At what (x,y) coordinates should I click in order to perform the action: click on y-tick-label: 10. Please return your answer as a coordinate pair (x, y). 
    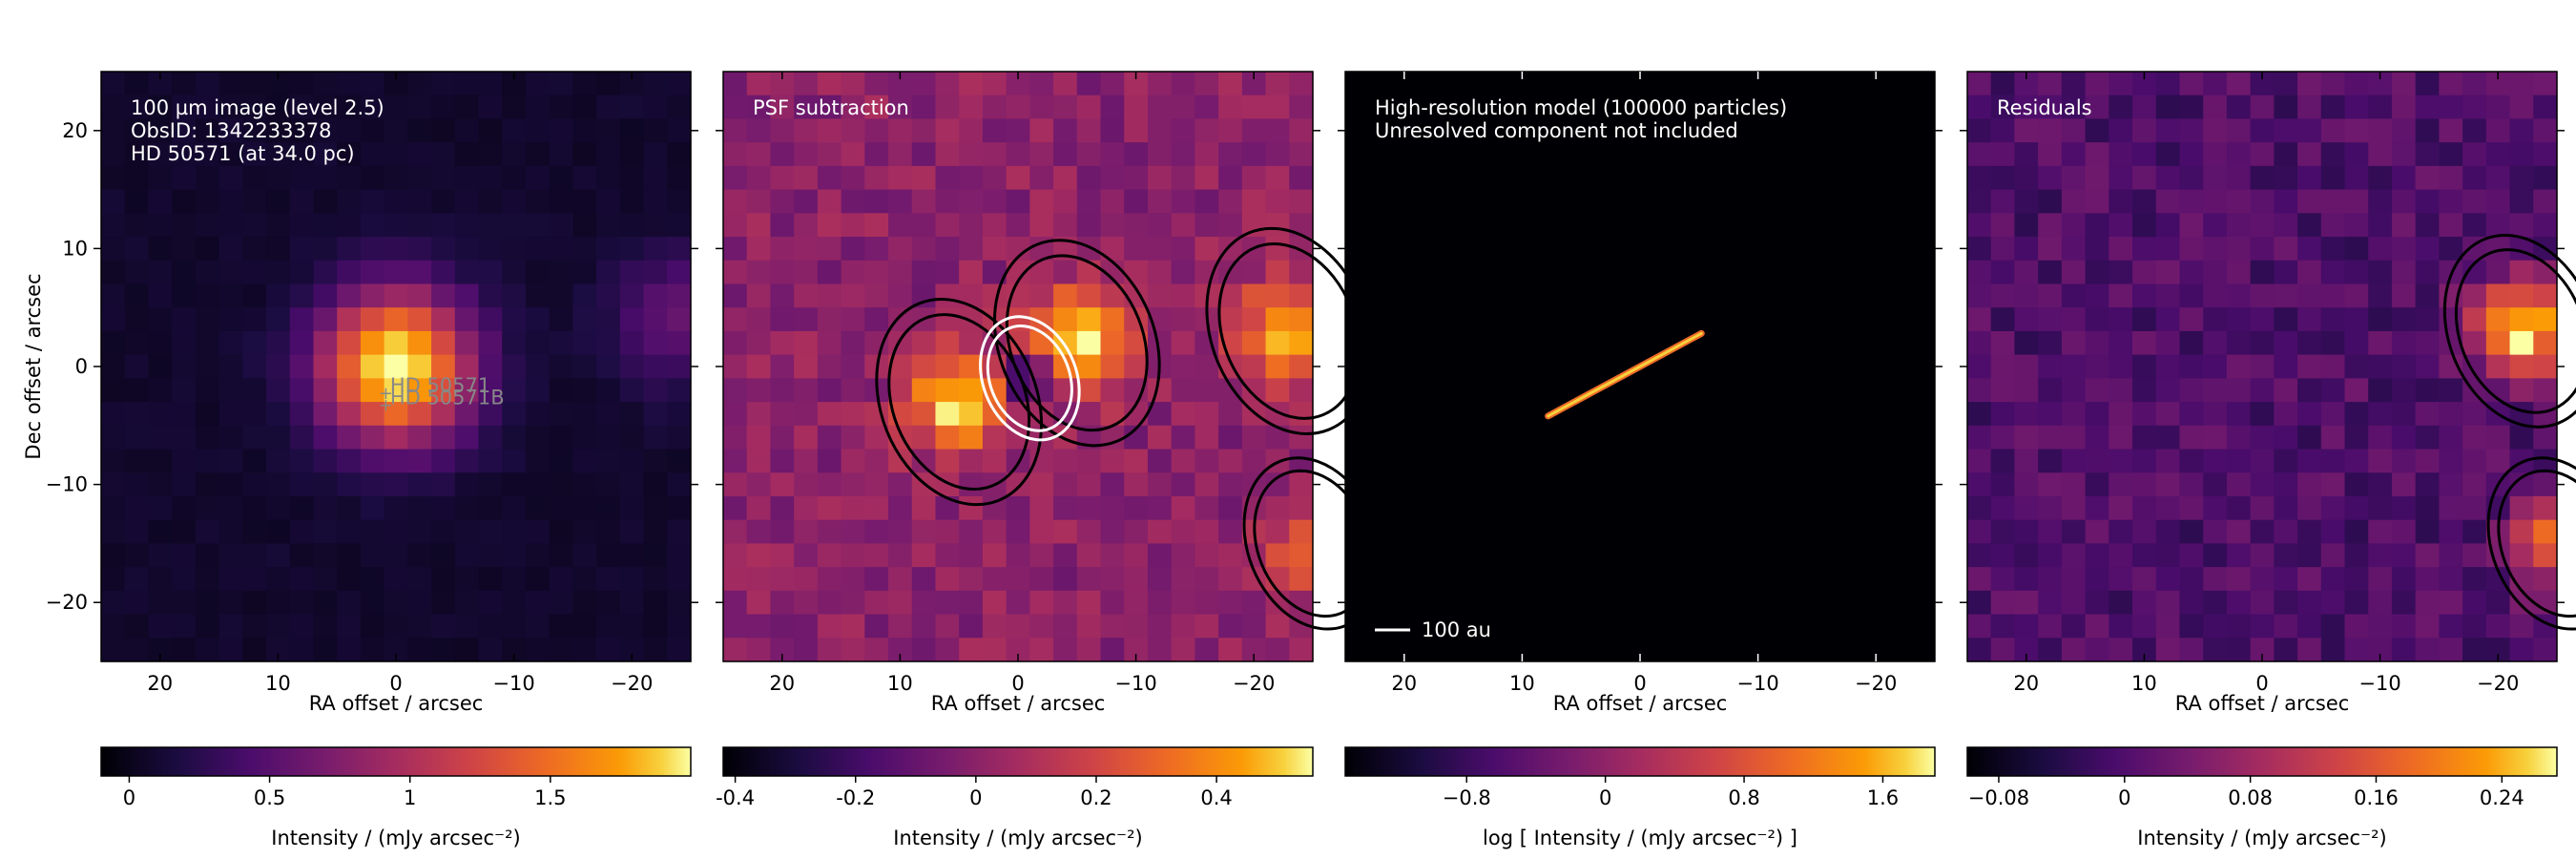
    Looking at the image, I should click on (75, 248).